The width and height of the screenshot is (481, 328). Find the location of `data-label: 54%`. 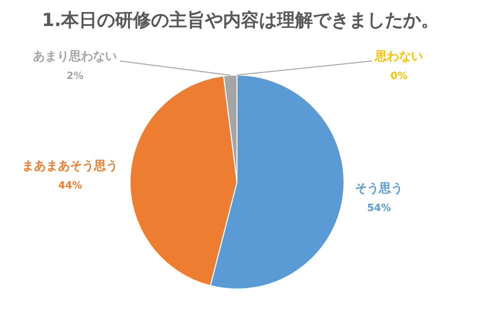

data-label: 54% is located at coordinates (379, 208).